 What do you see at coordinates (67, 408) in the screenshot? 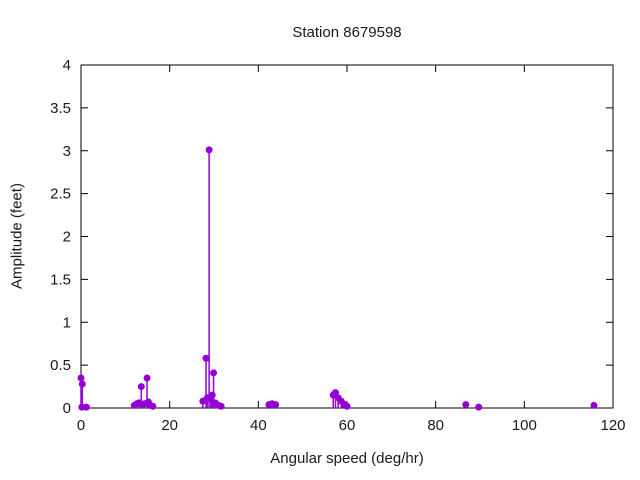
I see `y-tick-label: 0` at bounding box center [67, 408].